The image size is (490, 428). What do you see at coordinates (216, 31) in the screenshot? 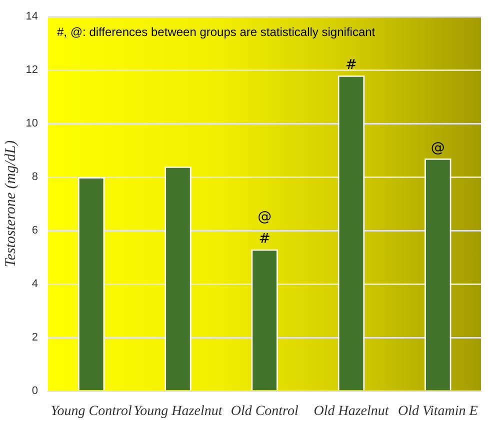
I see `annotation: #, @: differences between groups are statistically significant` at bounding box center [216, 31].